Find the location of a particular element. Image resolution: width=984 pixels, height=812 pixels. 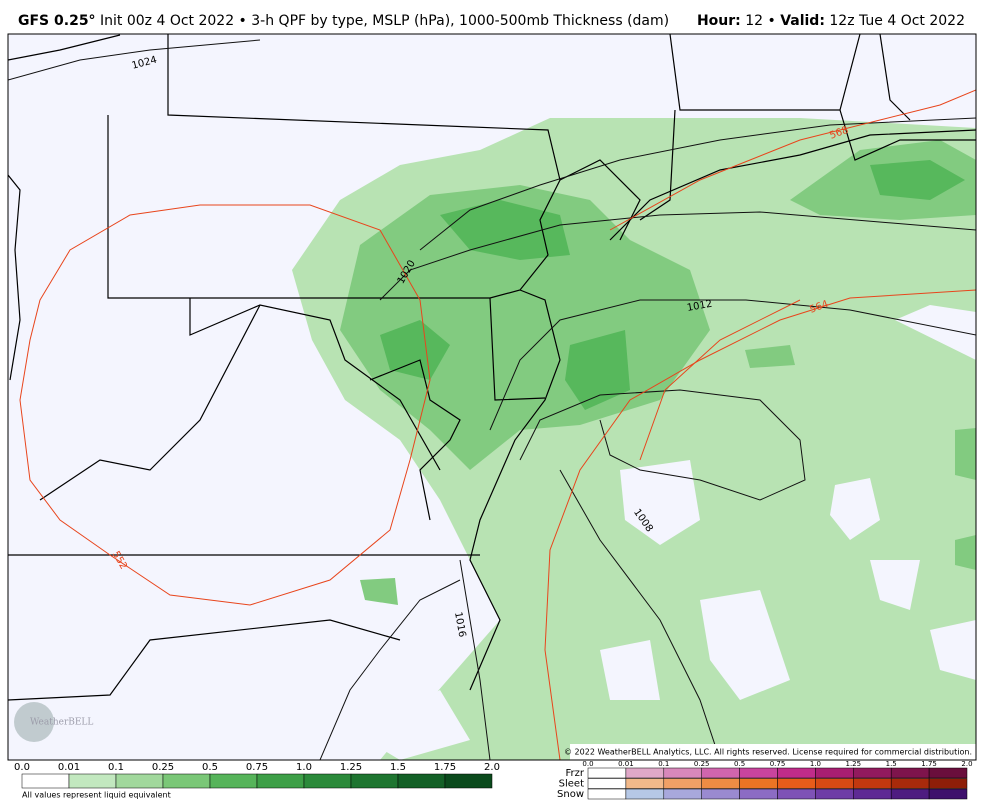

type-tick-label: 1.75 is located at coordinates (929, 764).